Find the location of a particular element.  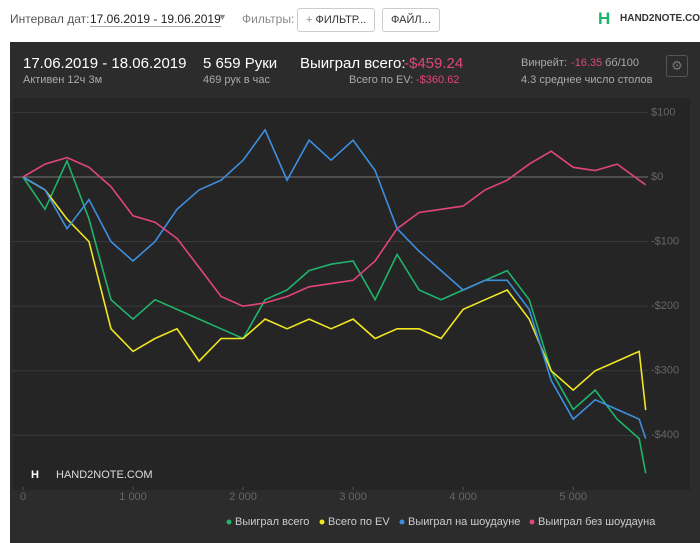

legend-label: Выиграл всего is located at coordinates (272, 522).